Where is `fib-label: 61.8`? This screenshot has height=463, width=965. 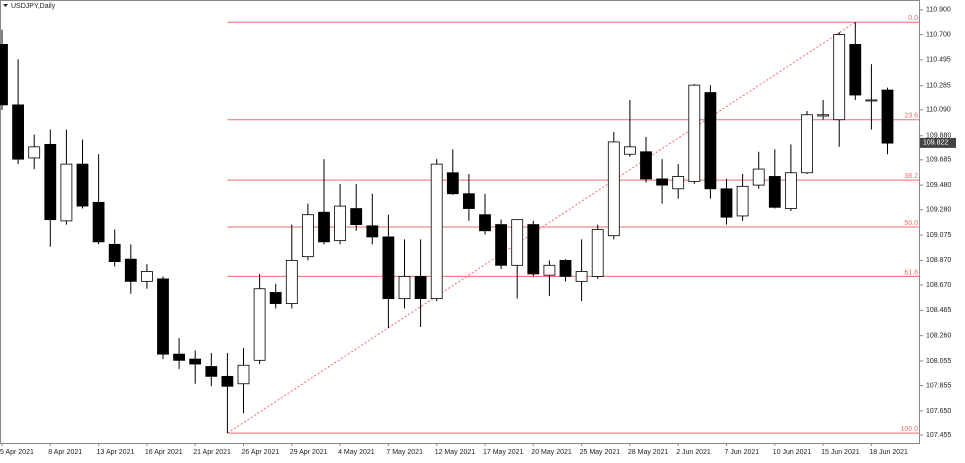
fib-label: 61.8 is located at coordinates (911, 272).